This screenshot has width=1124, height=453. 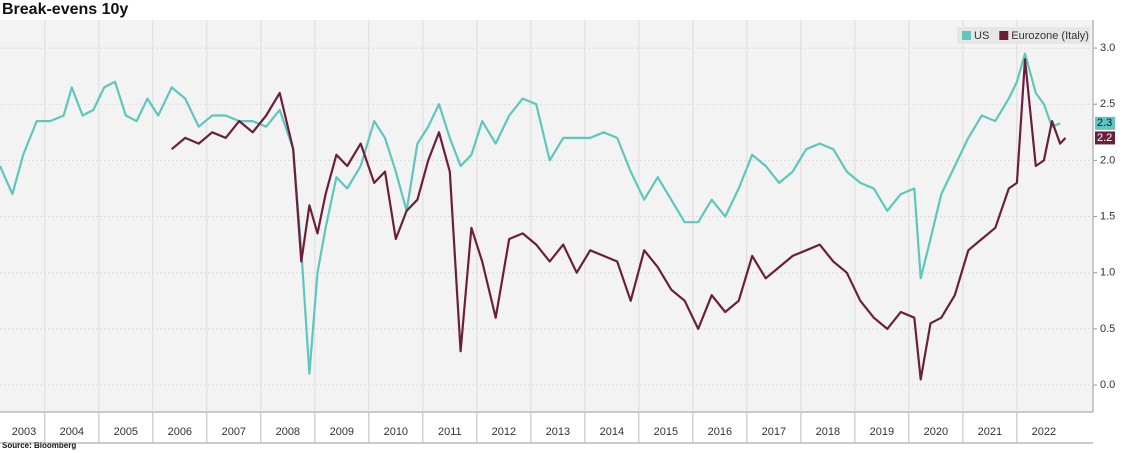 What do you see at coordinates (936, 432) in the screenshot?
I see `x-tick-label: 2020` at bounding box center [936, 432].